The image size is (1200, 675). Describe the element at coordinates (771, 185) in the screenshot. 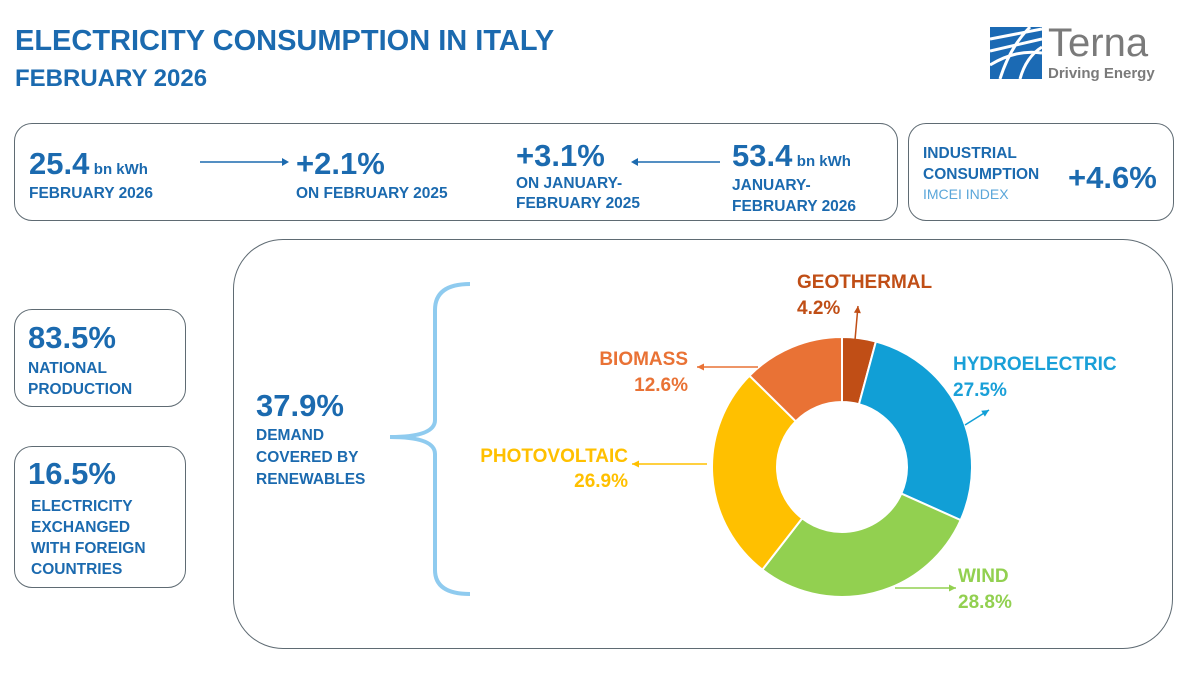

I see `ytd-label: JANUARY-` at that location.